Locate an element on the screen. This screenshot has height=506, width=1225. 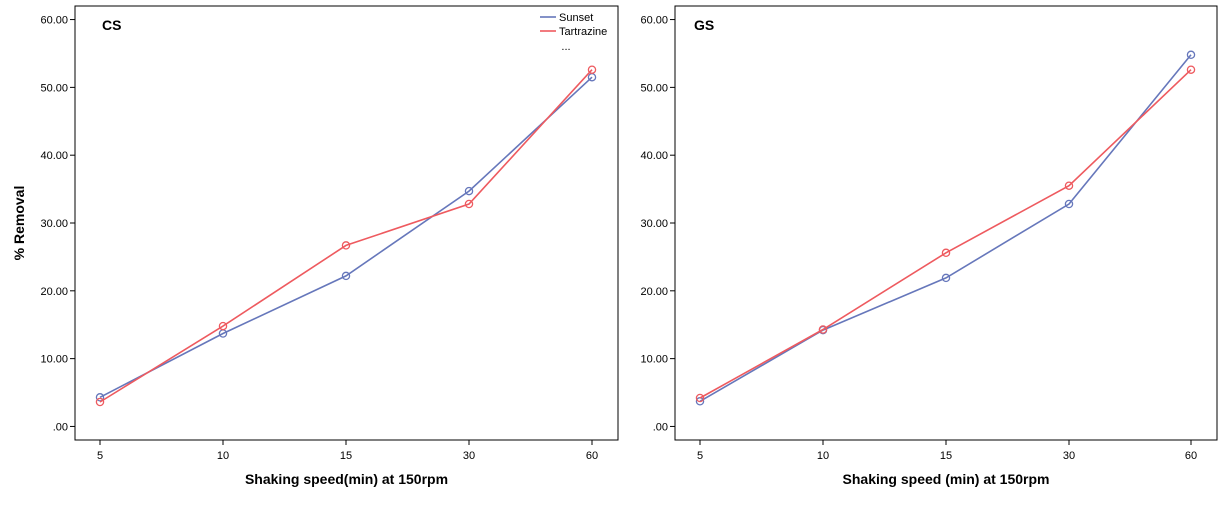
x-axis-title: Shaking speed(min) at 150rpm is located at coordinates (346, 479).